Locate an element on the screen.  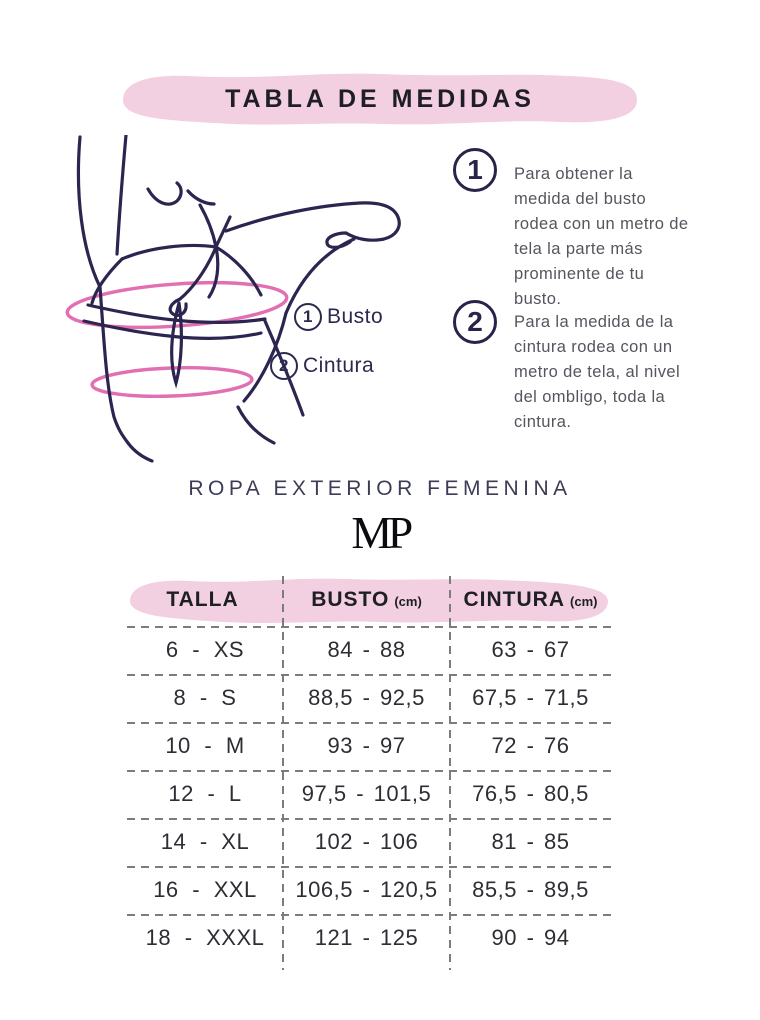
page-title: TABLA DE MEDIDAS is located at coordinates (380, 98).